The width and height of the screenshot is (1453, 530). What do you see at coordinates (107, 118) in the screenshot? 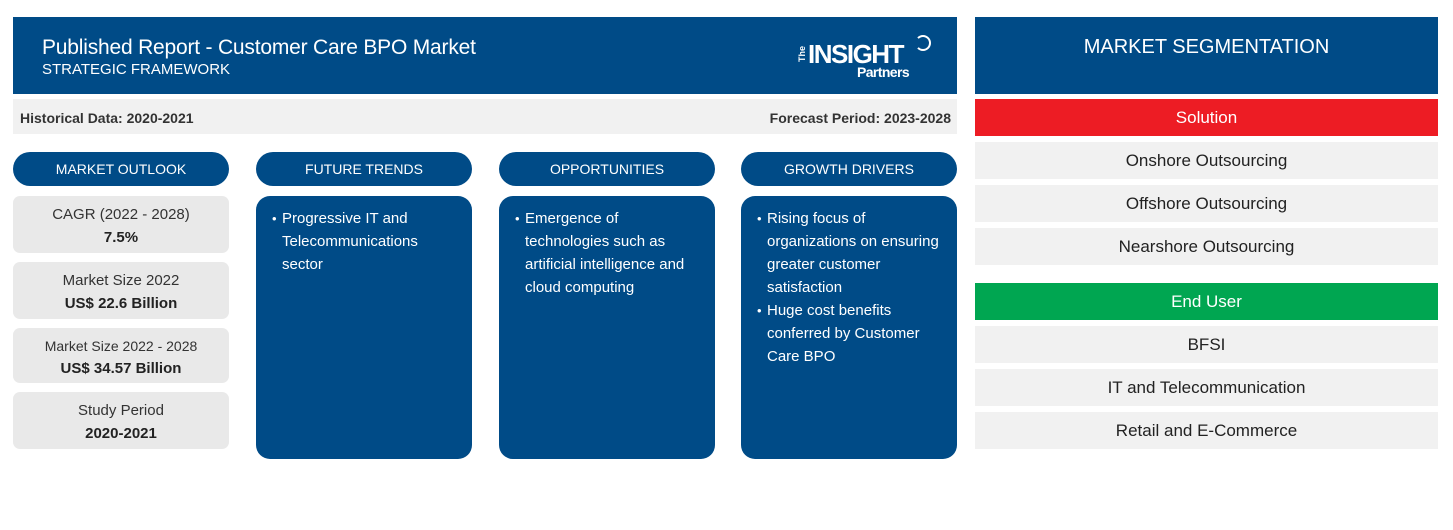
I see `historical-data: Historical Data: 2020-2021` at bounding box center [107, 118].